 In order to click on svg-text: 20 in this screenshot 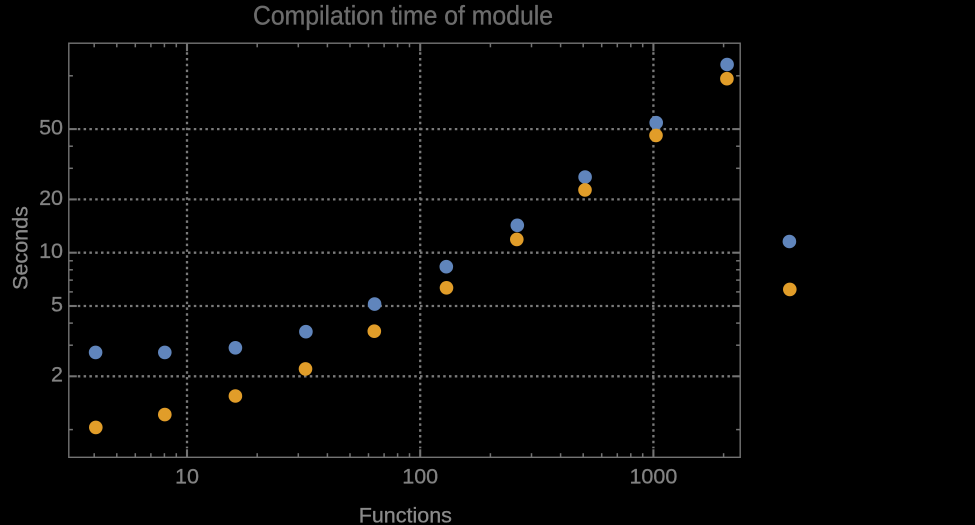, I will do `click(51, 198)`.